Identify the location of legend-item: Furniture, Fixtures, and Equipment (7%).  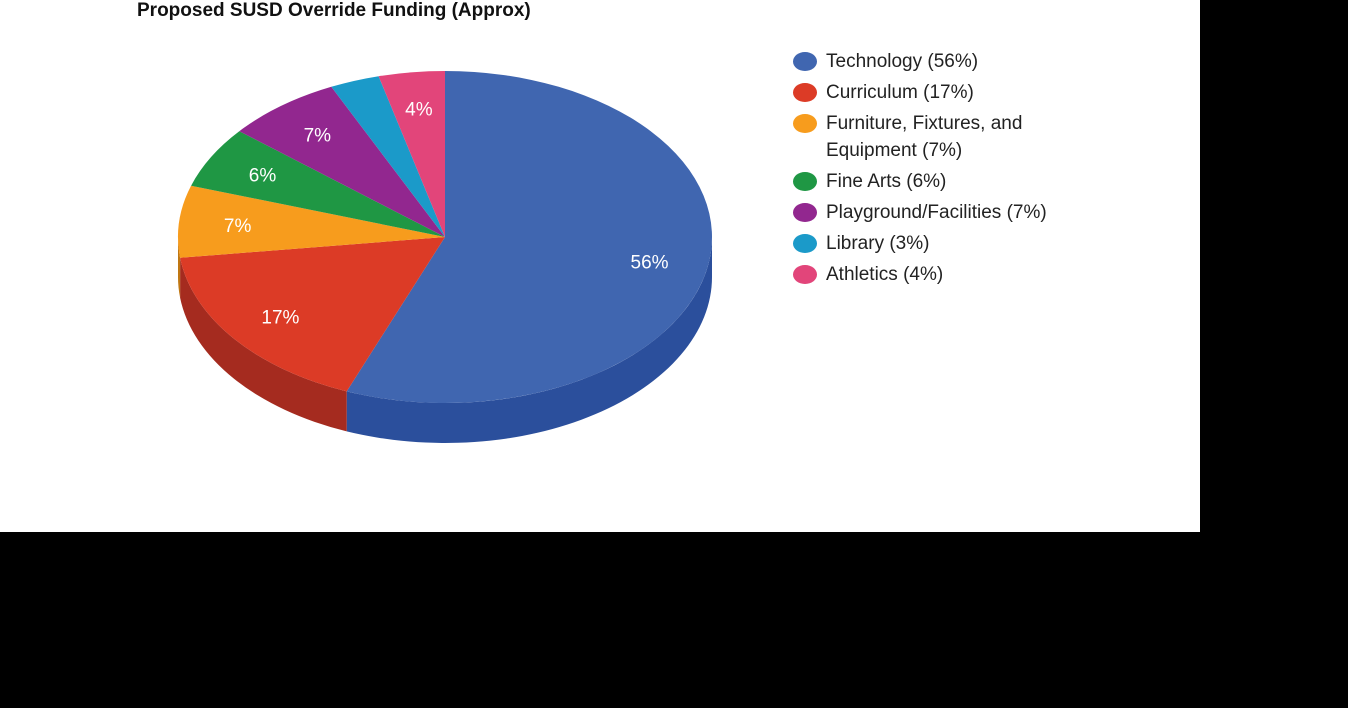
(954, 137).